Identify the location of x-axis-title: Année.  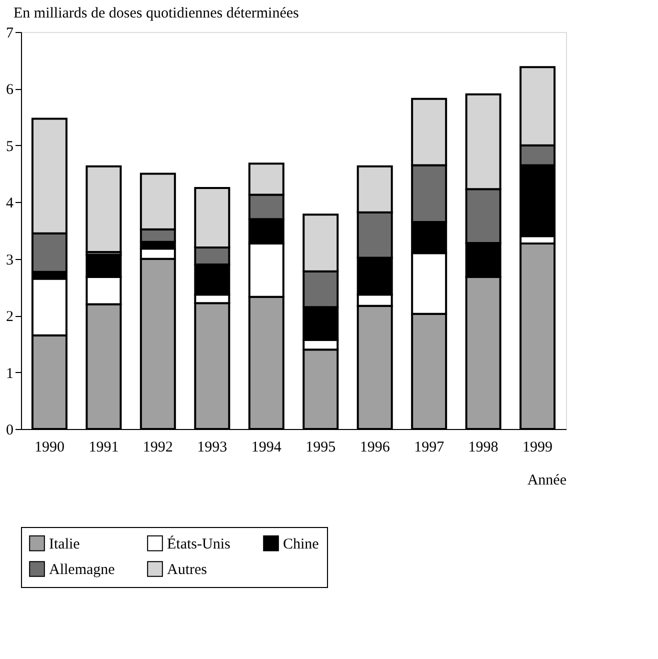
(547, 480).